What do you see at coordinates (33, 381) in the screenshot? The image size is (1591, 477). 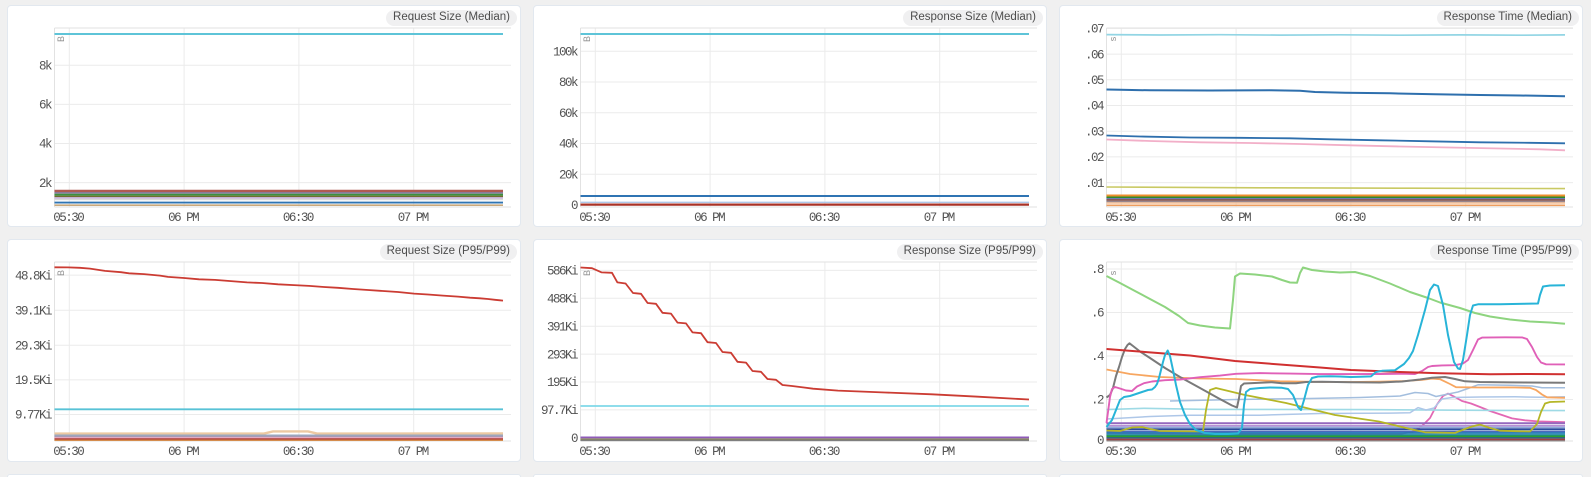 I see `svg-text: 19.5Ki` at bounding box center [33, 381].